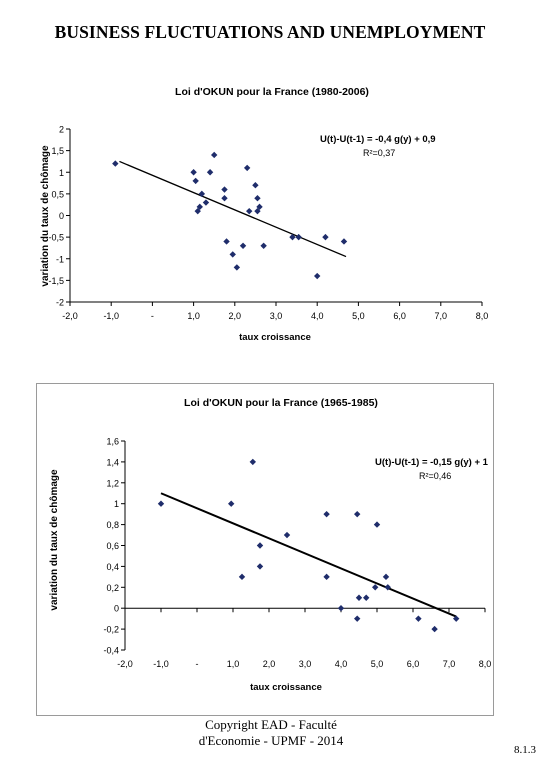 This screenshot has height=780, width=540. What do you see at coordinates (112, 442) in the screenshot?
I see `y-tick-label: 1,6` at bounding box center [112, 442].